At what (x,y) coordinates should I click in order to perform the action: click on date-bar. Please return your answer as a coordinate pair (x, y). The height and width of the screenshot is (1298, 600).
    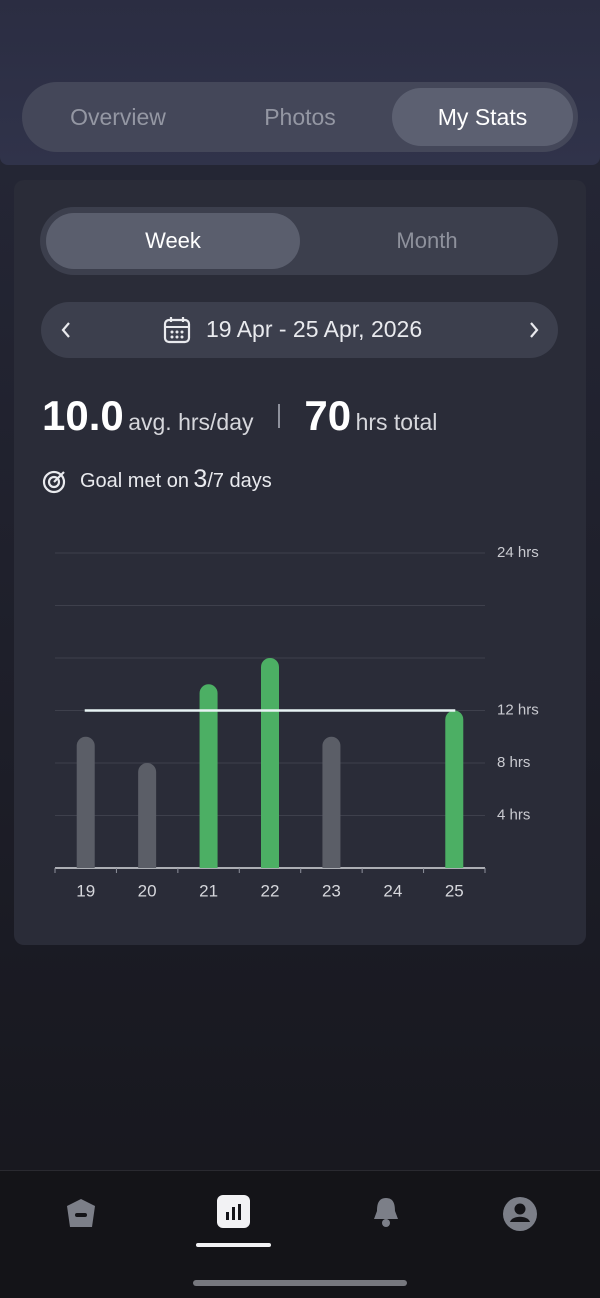
    Looking at the image, I should click on (299, 330).